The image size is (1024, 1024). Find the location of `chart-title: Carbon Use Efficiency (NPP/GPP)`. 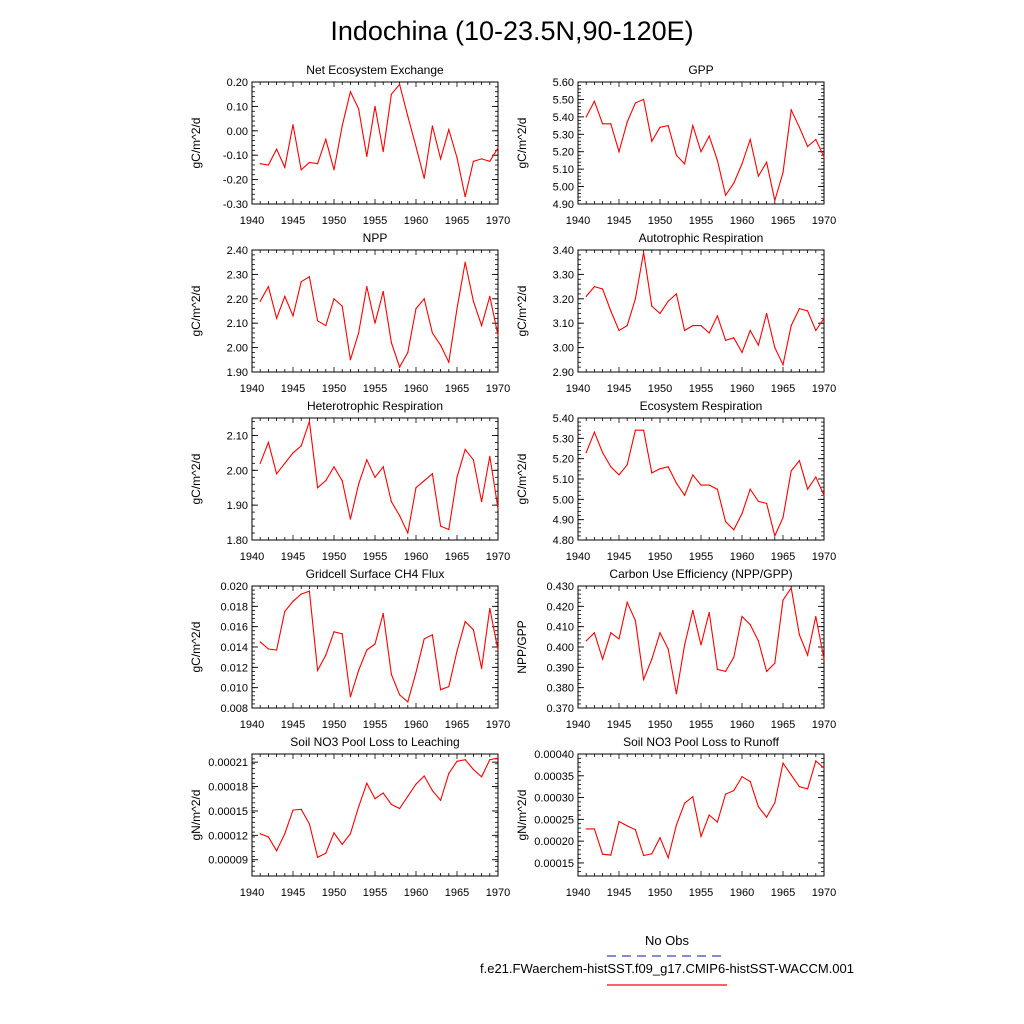

chart-title: Carbon Use Efficiency (NPP/GPP) is located at coordinates (700, 574).